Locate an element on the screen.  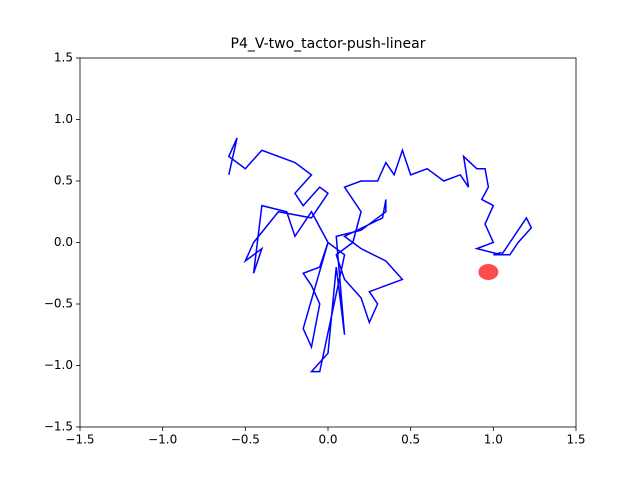
x-tick-label: 1.5 is located at coordinates (575, 440).